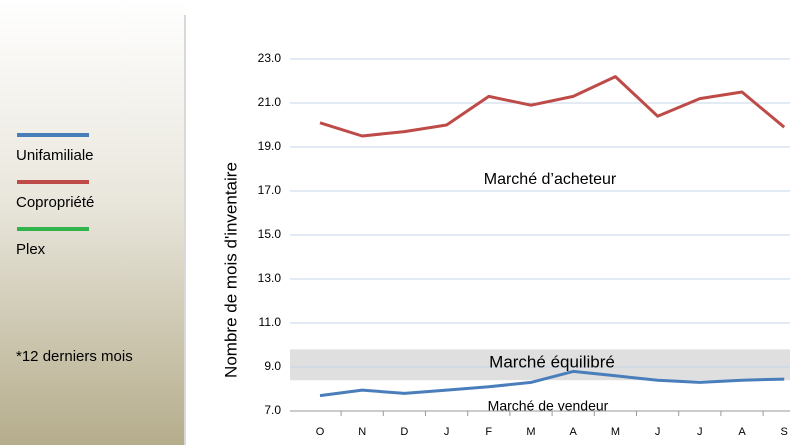 The height and width of the screenshot is (445, 790). I want to click on y-tick-label: 19.0, so click(270, 146).